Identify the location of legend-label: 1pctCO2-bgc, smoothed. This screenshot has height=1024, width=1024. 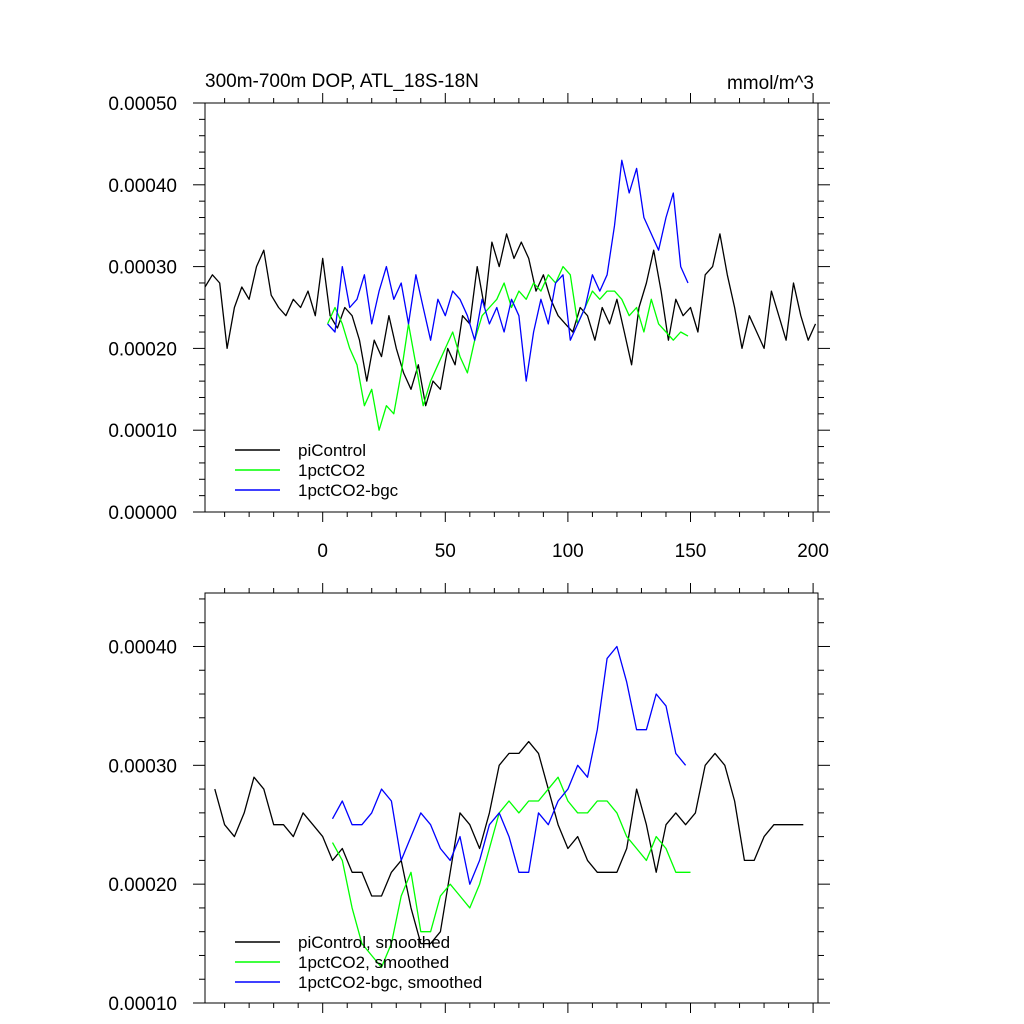
(390, 982).